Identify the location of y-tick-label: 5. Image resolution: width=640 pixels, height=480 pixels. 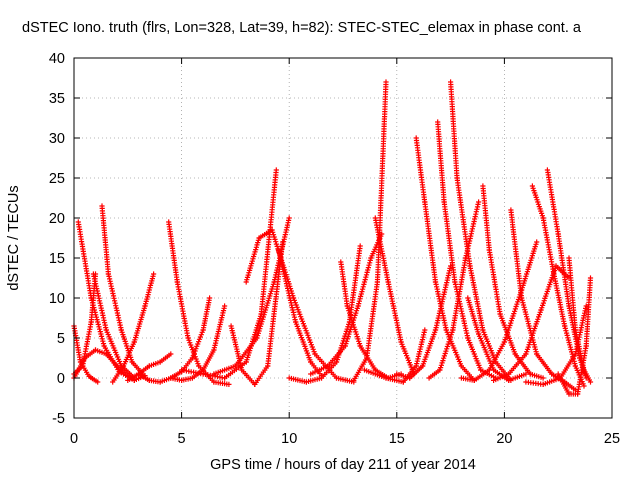
(61, 339).